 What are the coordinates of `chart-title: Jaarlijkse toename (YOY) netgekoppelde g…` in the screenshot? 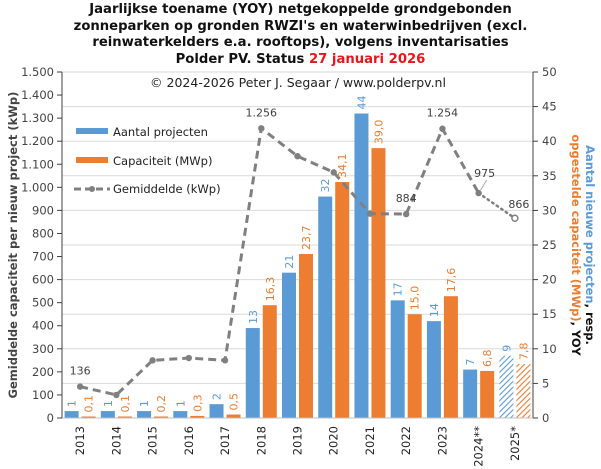 It's located at (300, 35).